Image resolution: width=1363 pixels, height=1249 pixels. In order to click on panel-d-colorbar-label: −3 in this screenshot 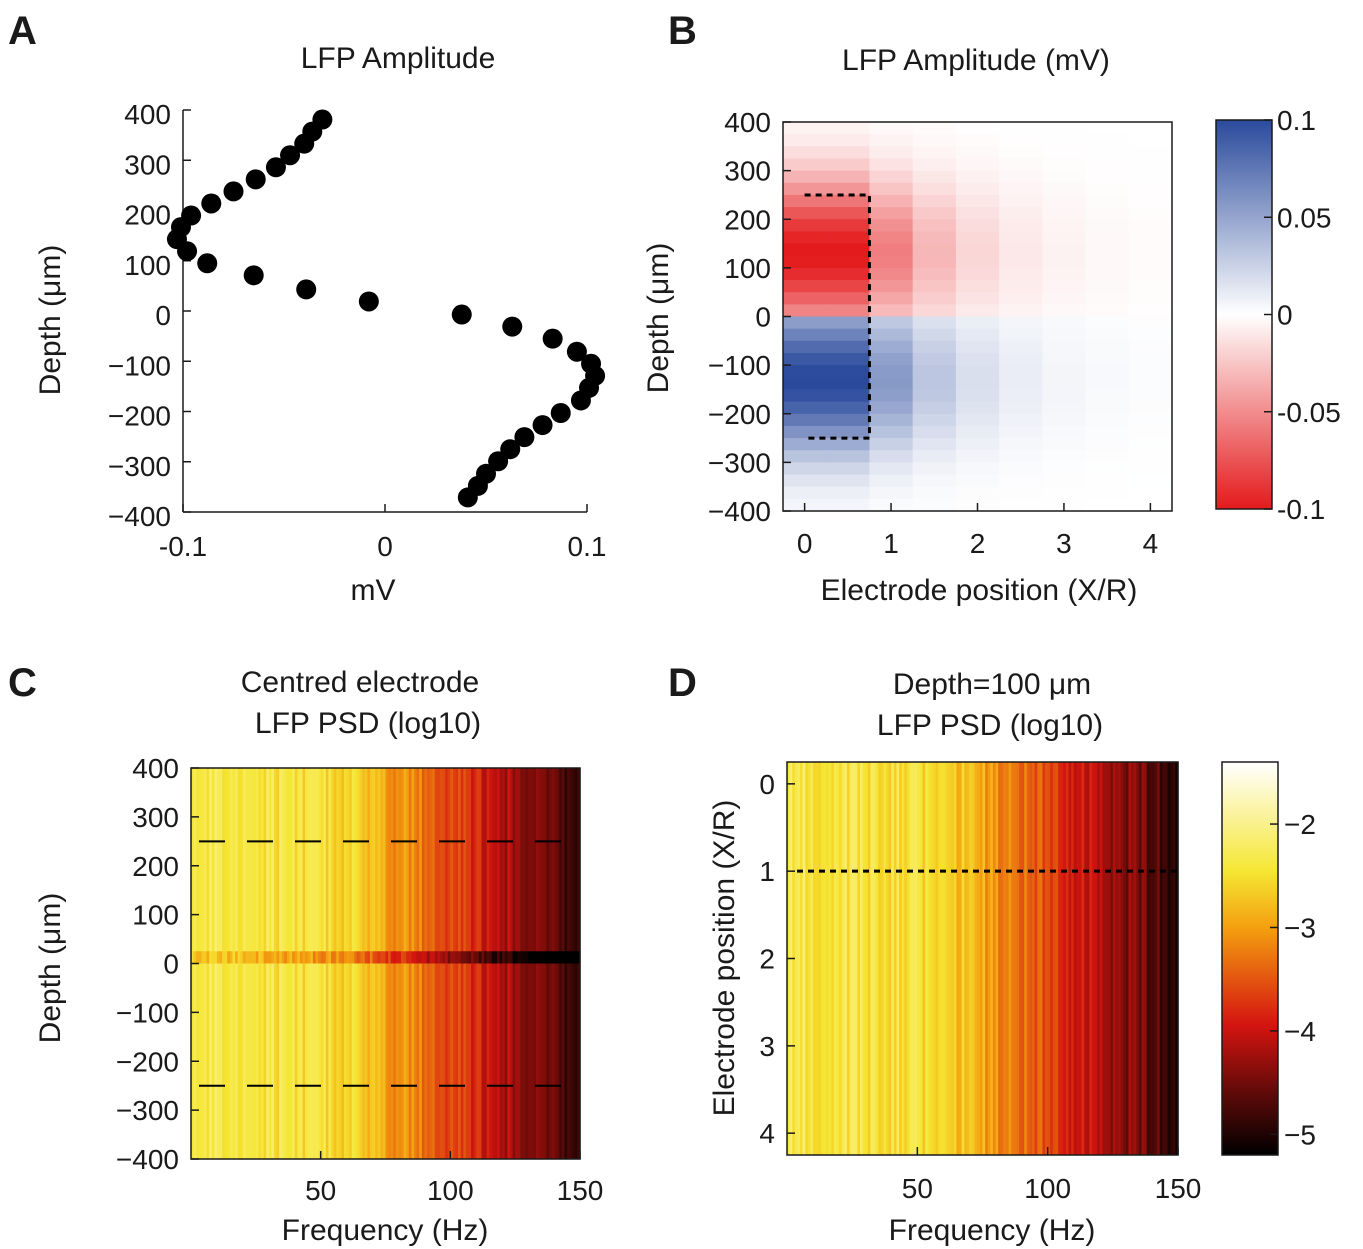, I will do `click(1300, 927)`.